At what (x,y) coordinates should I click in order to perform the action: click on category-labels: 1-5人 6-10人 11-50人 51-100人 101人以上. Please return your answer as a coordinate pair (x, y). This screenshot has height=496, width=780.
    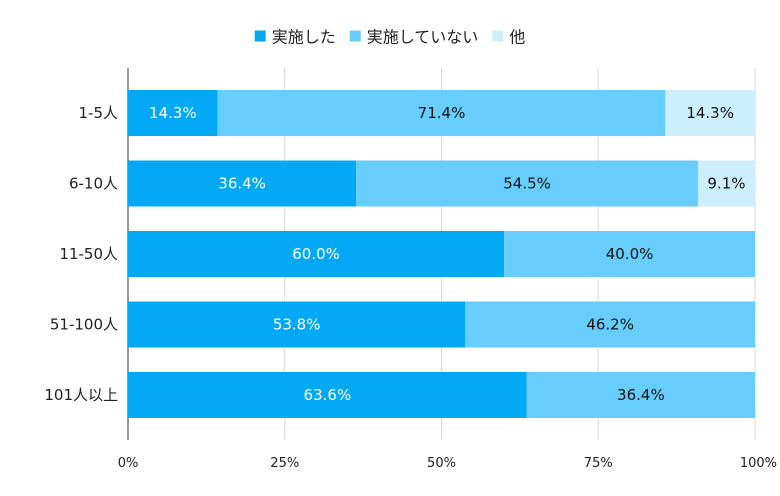
    Looking at the image, I should click on (81, 254).